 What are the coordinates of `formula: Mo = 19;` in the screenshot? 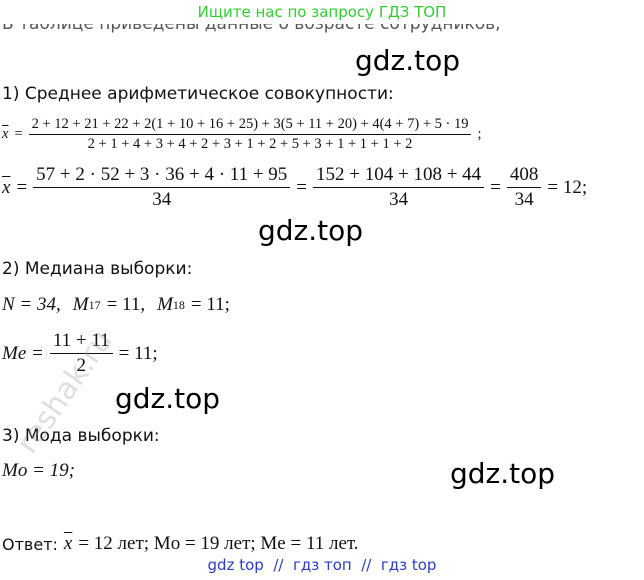 It's located at (38, 470).